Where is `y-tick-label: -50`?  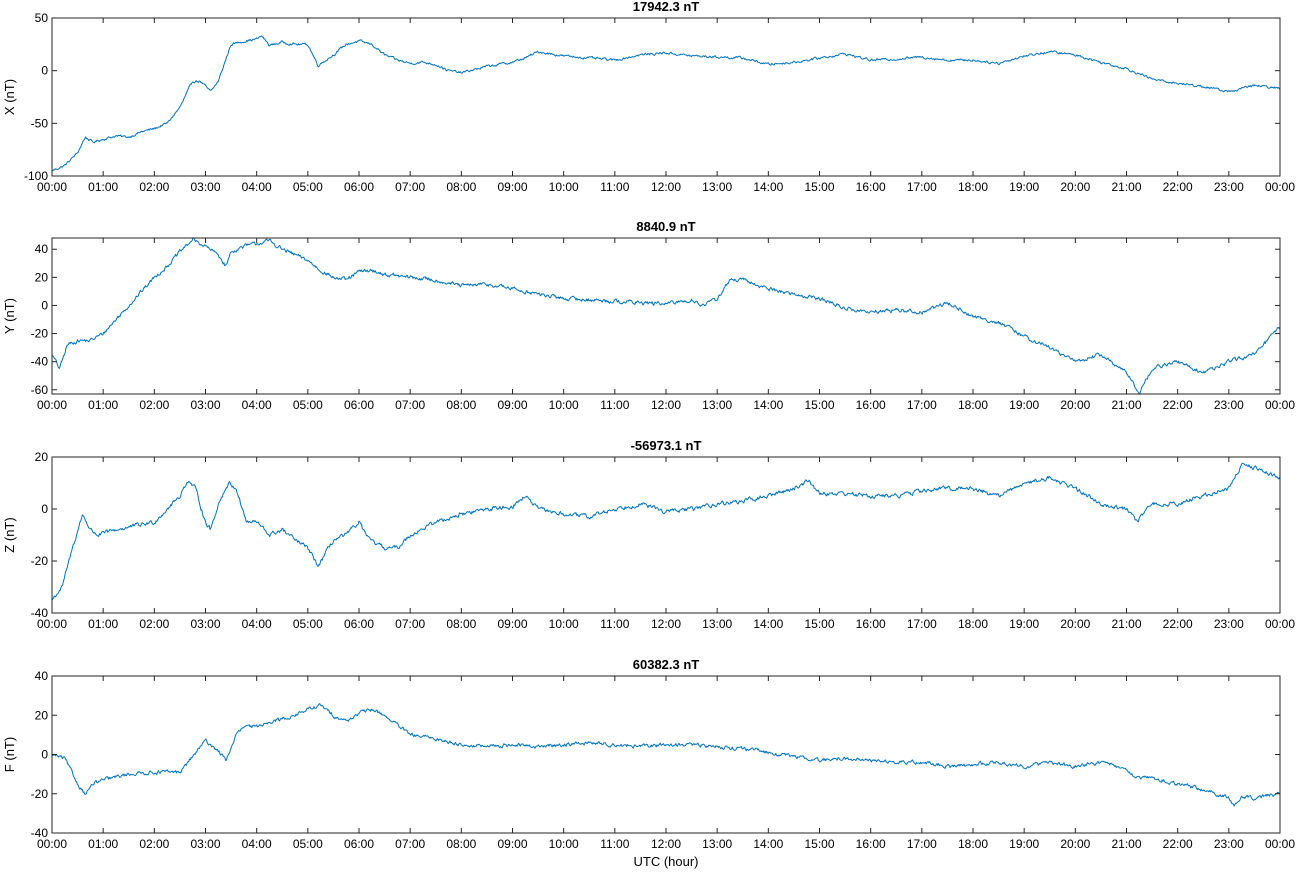
y-tick-label: -50 is located at coordinates (40, 123).